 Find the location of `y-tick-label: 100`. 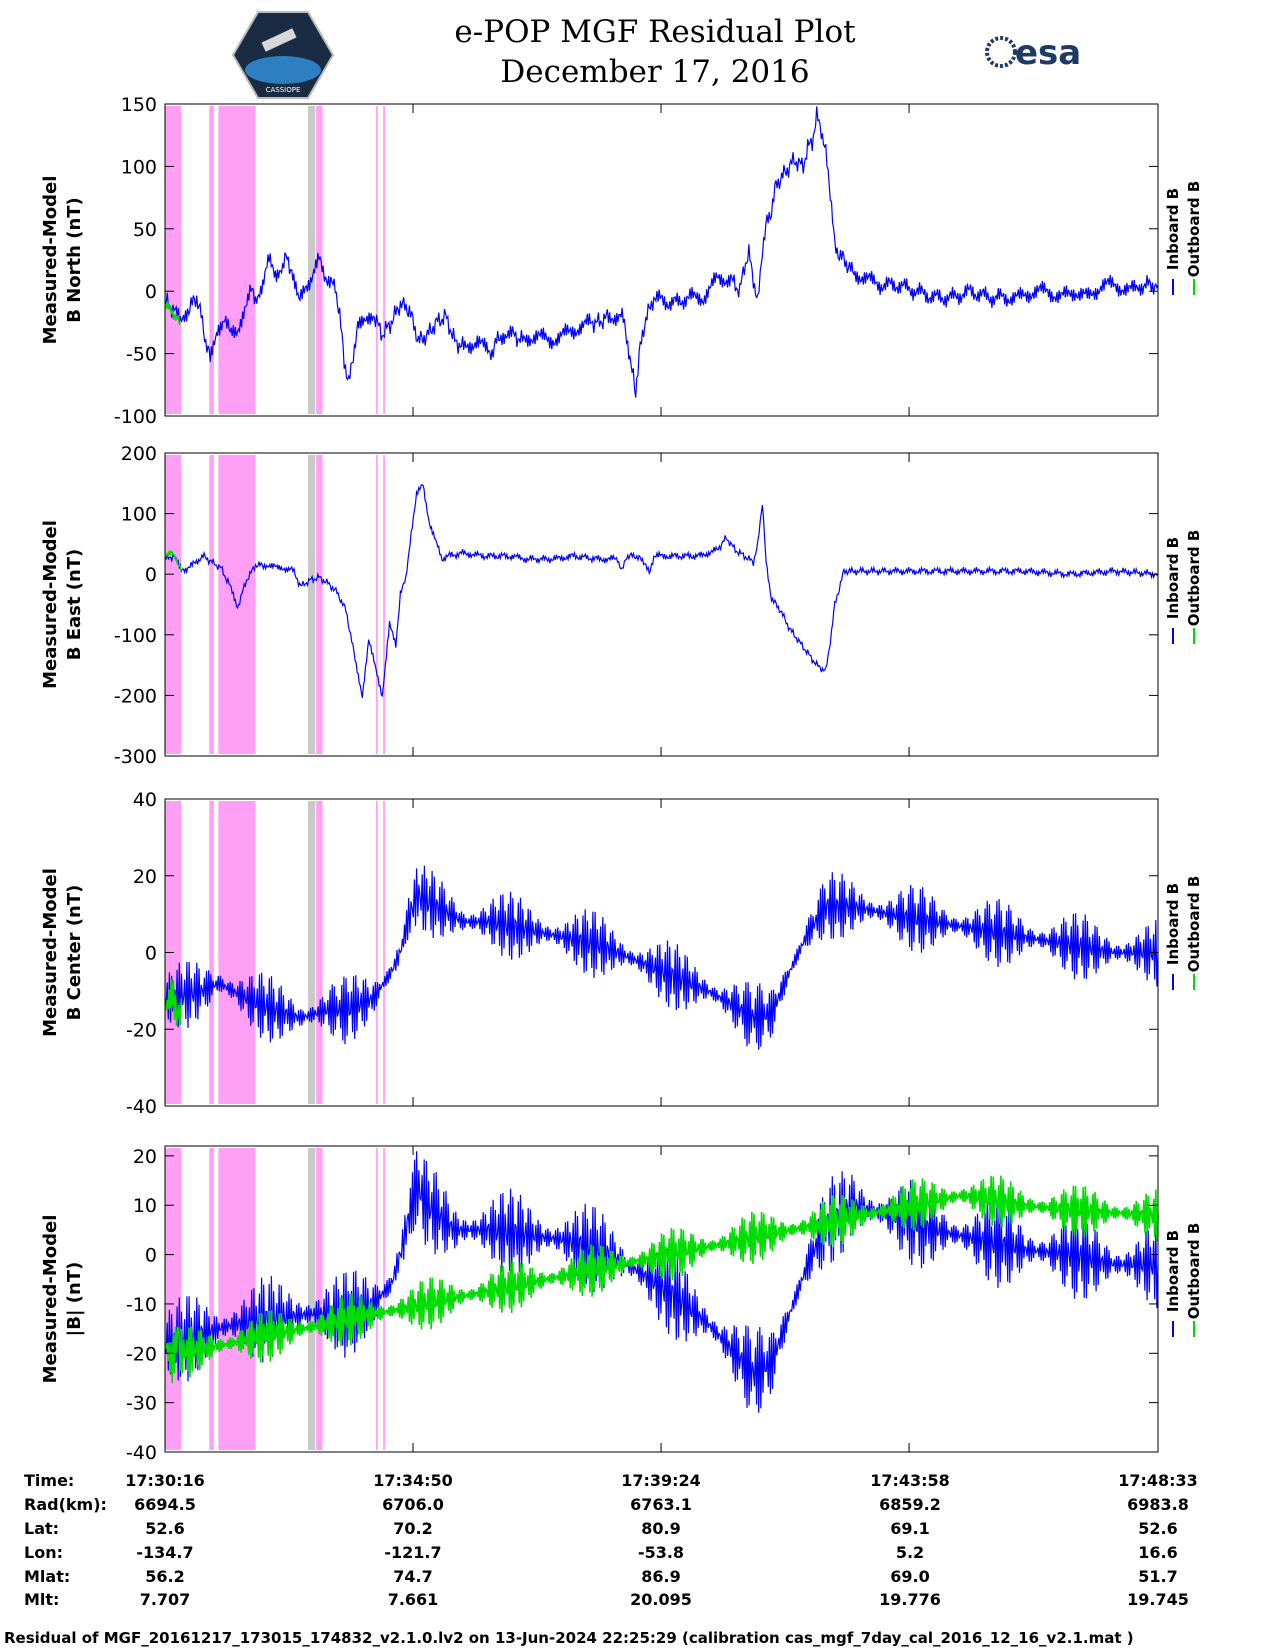

y-tick-label: 100 is located at coordinates (139, 167).